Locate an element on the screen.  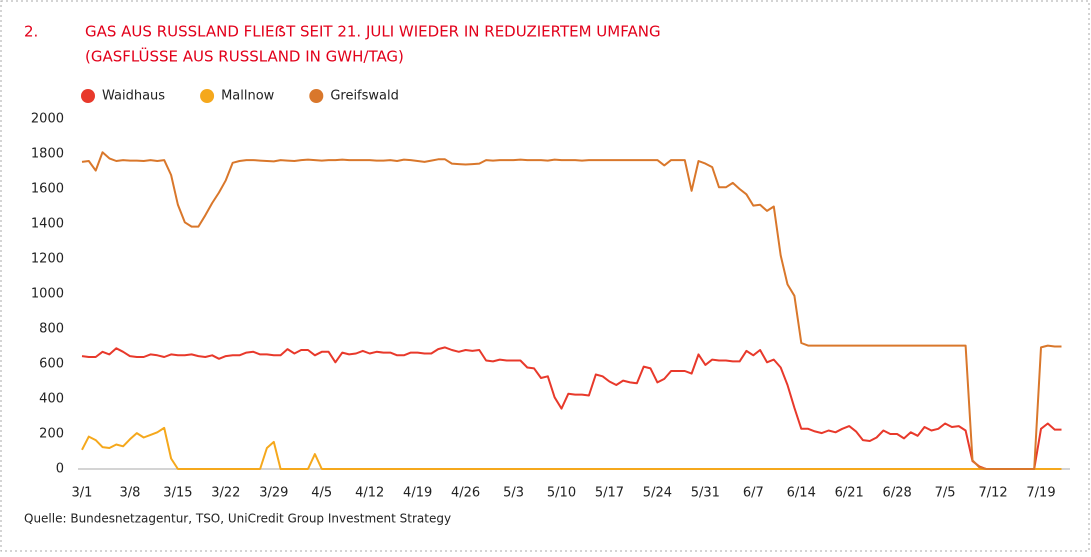
x-tick-label: 3/22 is located at coordinates (225, 493).